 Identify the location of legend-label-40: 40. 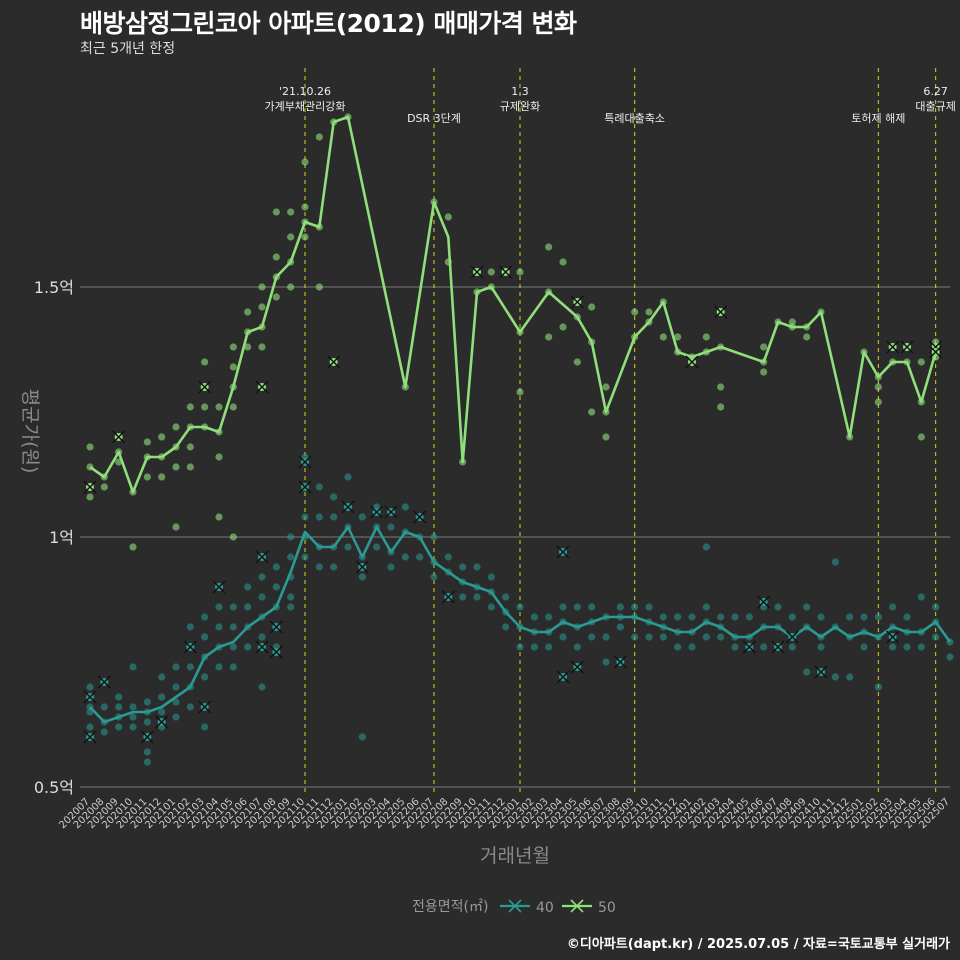
(545, 908).